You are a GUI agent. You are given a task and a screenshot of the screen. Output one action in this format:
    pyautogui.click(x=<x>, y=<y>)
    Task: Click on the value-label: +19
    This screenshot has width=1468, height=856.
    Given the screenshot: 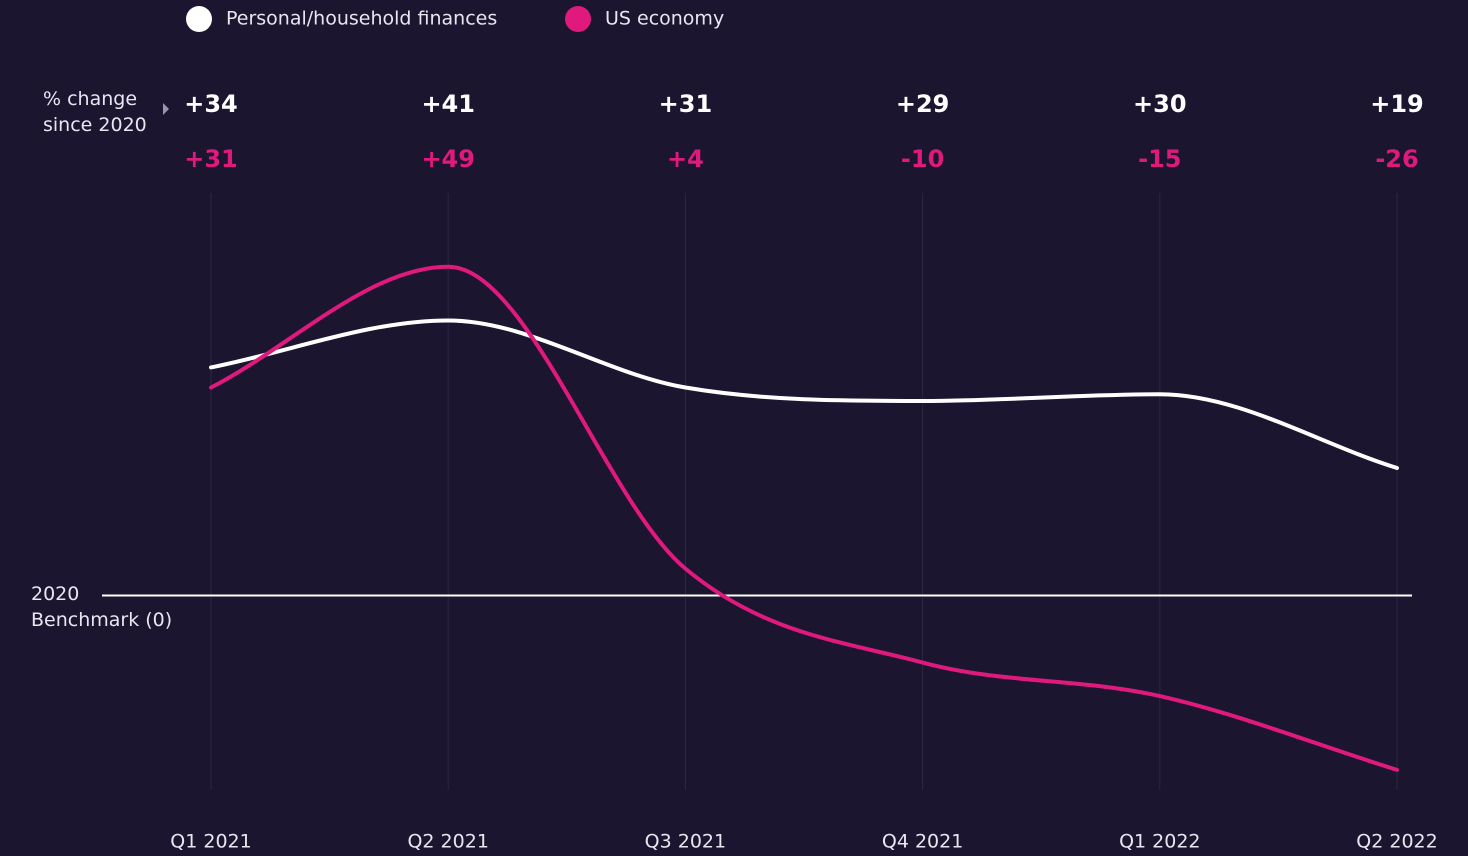 What is the action you would take?
    pyautogui.click(x=1397, y=104)
    